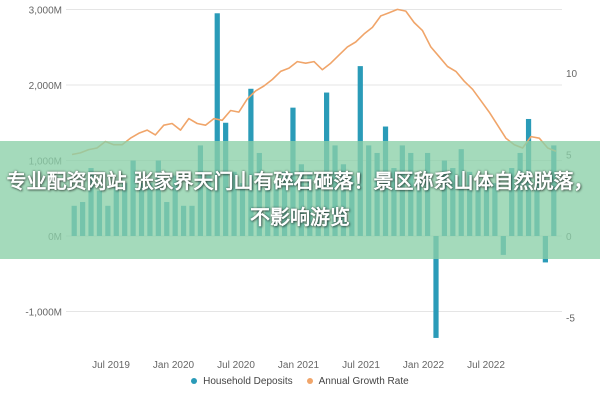 Image resolution: width=600 pixels, height=400 pixels. I want to click on x-tick-label: Jan 2020, so click(174, 365).